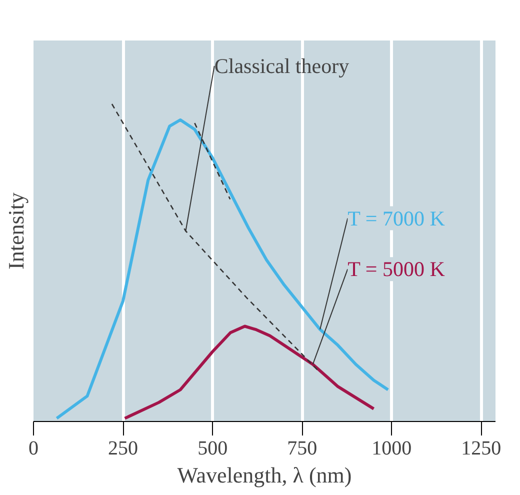 This screenshot has height=495, width=520. What do you see at coordinates (282, 66) in the screenshot?
I see `annotation: Classical theory` at bounding box center [282, 66].